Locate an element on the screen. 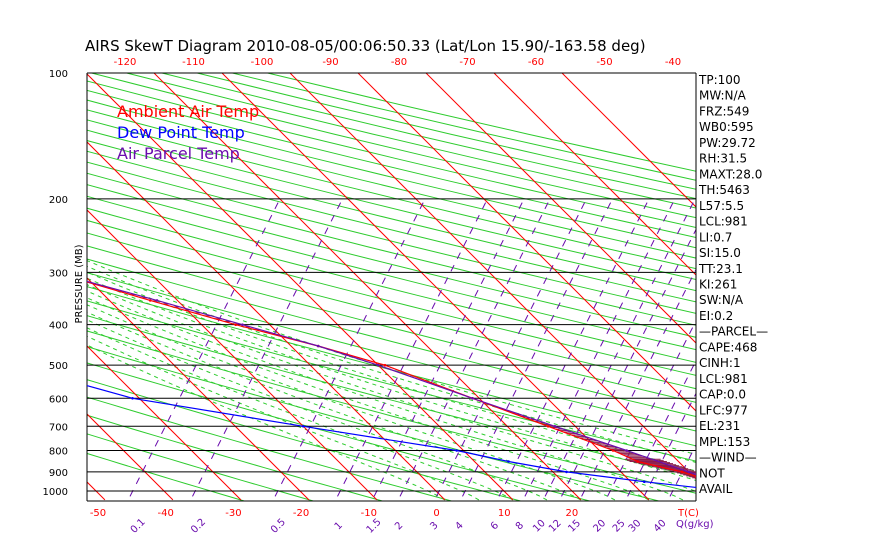  stat-line: KI:261 is located at coordinates (718, 284).